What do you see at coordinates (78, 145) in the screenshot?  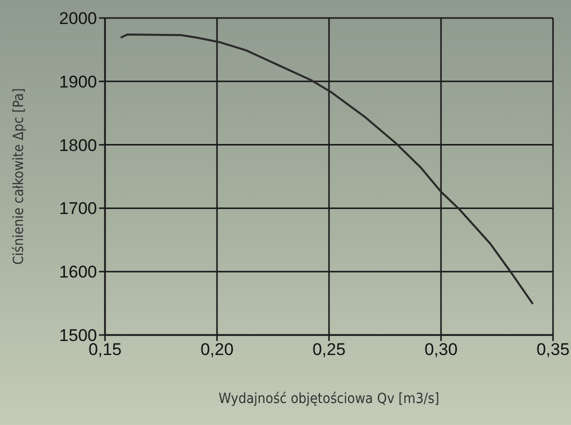 I see `y-tick-label: 1800` at bounding box center [78, 145].